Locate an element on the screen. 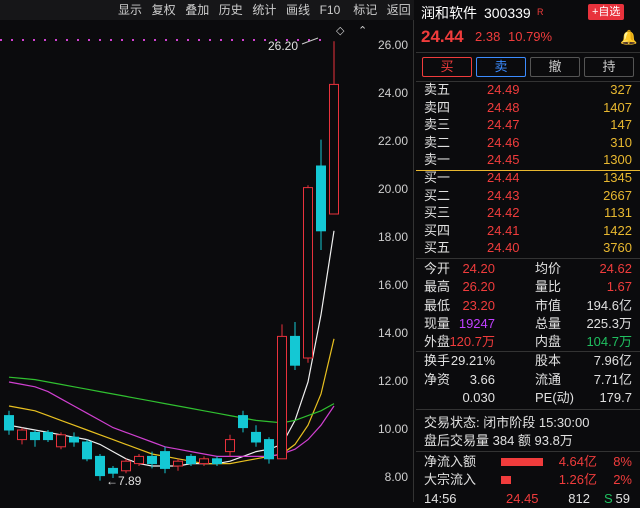 Image resolution: width=640 pixels, height=508 pixels. stat-value: 179.7 is located at coordinates (615, 397).